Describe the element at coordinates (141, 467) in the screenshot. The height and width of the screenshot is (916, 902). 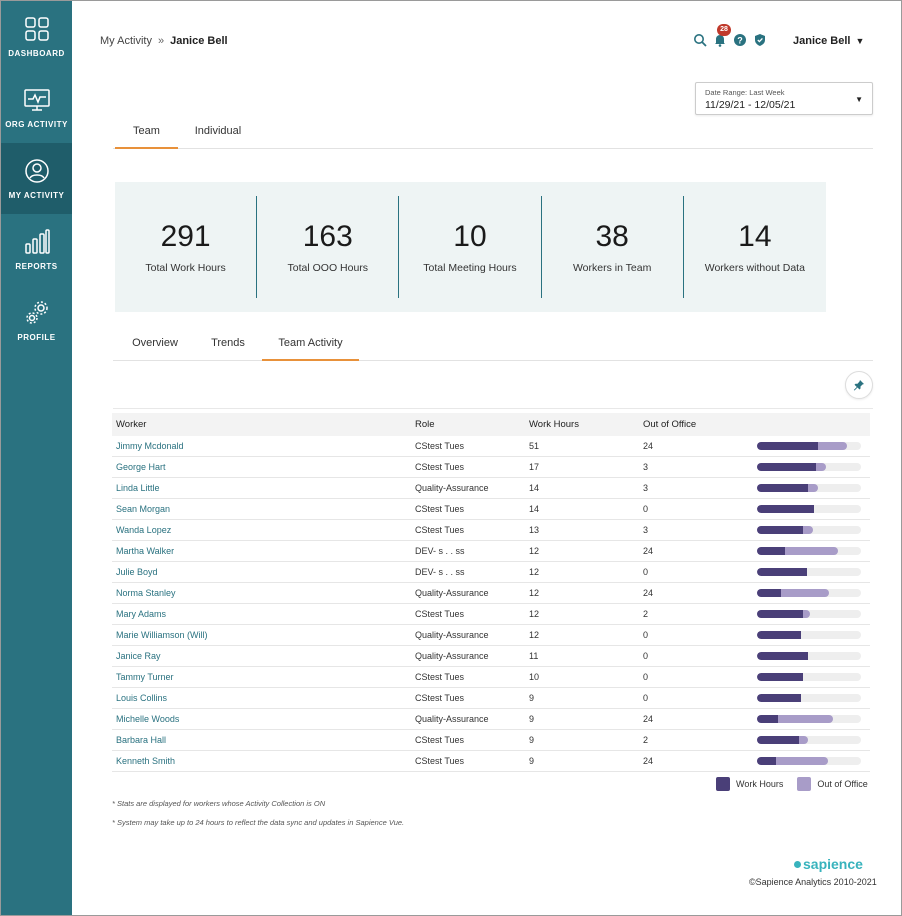
I see `worker-link: George Hart` at that location.